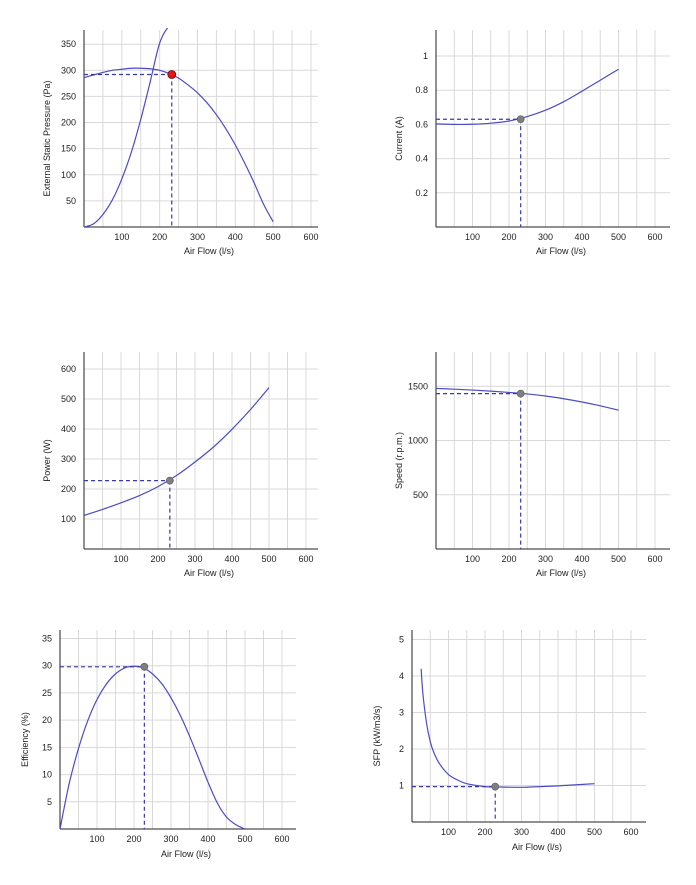 This screenshot has width=696, height=885. I want to click on system-curve-line, so click(126, 127).